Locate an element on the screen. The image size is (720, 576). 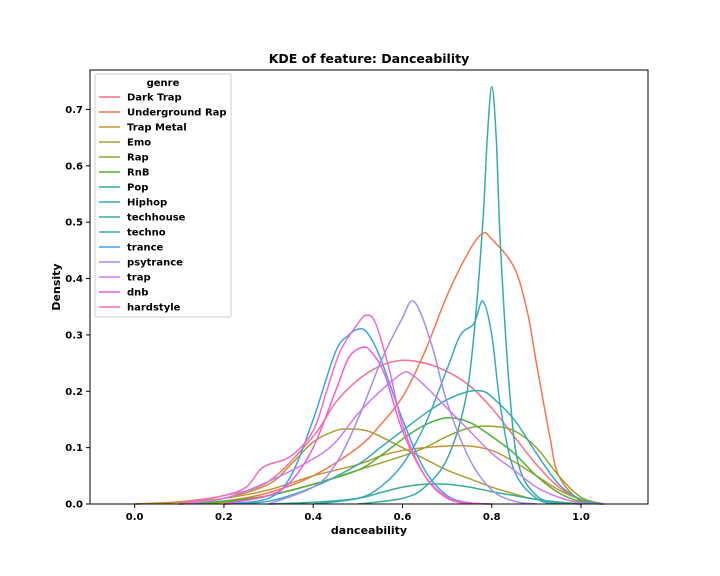
series-line-hiphop is located at coordinates (413, 447).